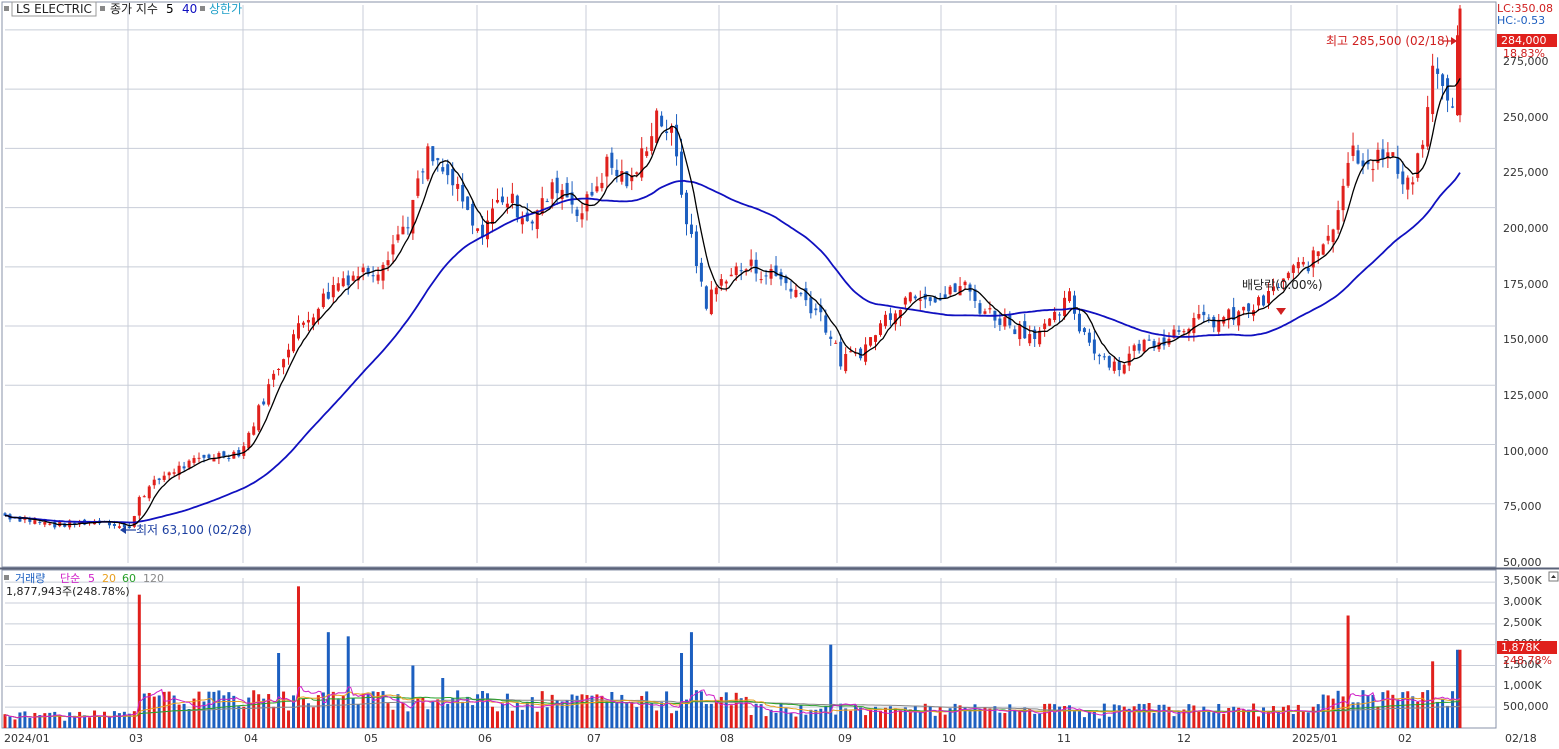 This screenshot has width=1559, height=749. I want to click on last-price-value: 284,000, so click(1524, 40).